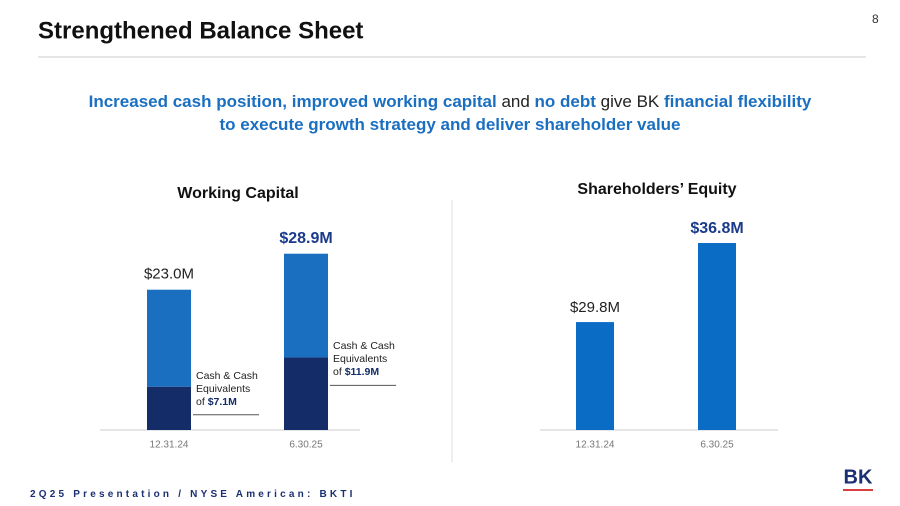 This screenshot has width=900, height=506. I want to click on annotation-value: $7.1M, so click(222, 401).